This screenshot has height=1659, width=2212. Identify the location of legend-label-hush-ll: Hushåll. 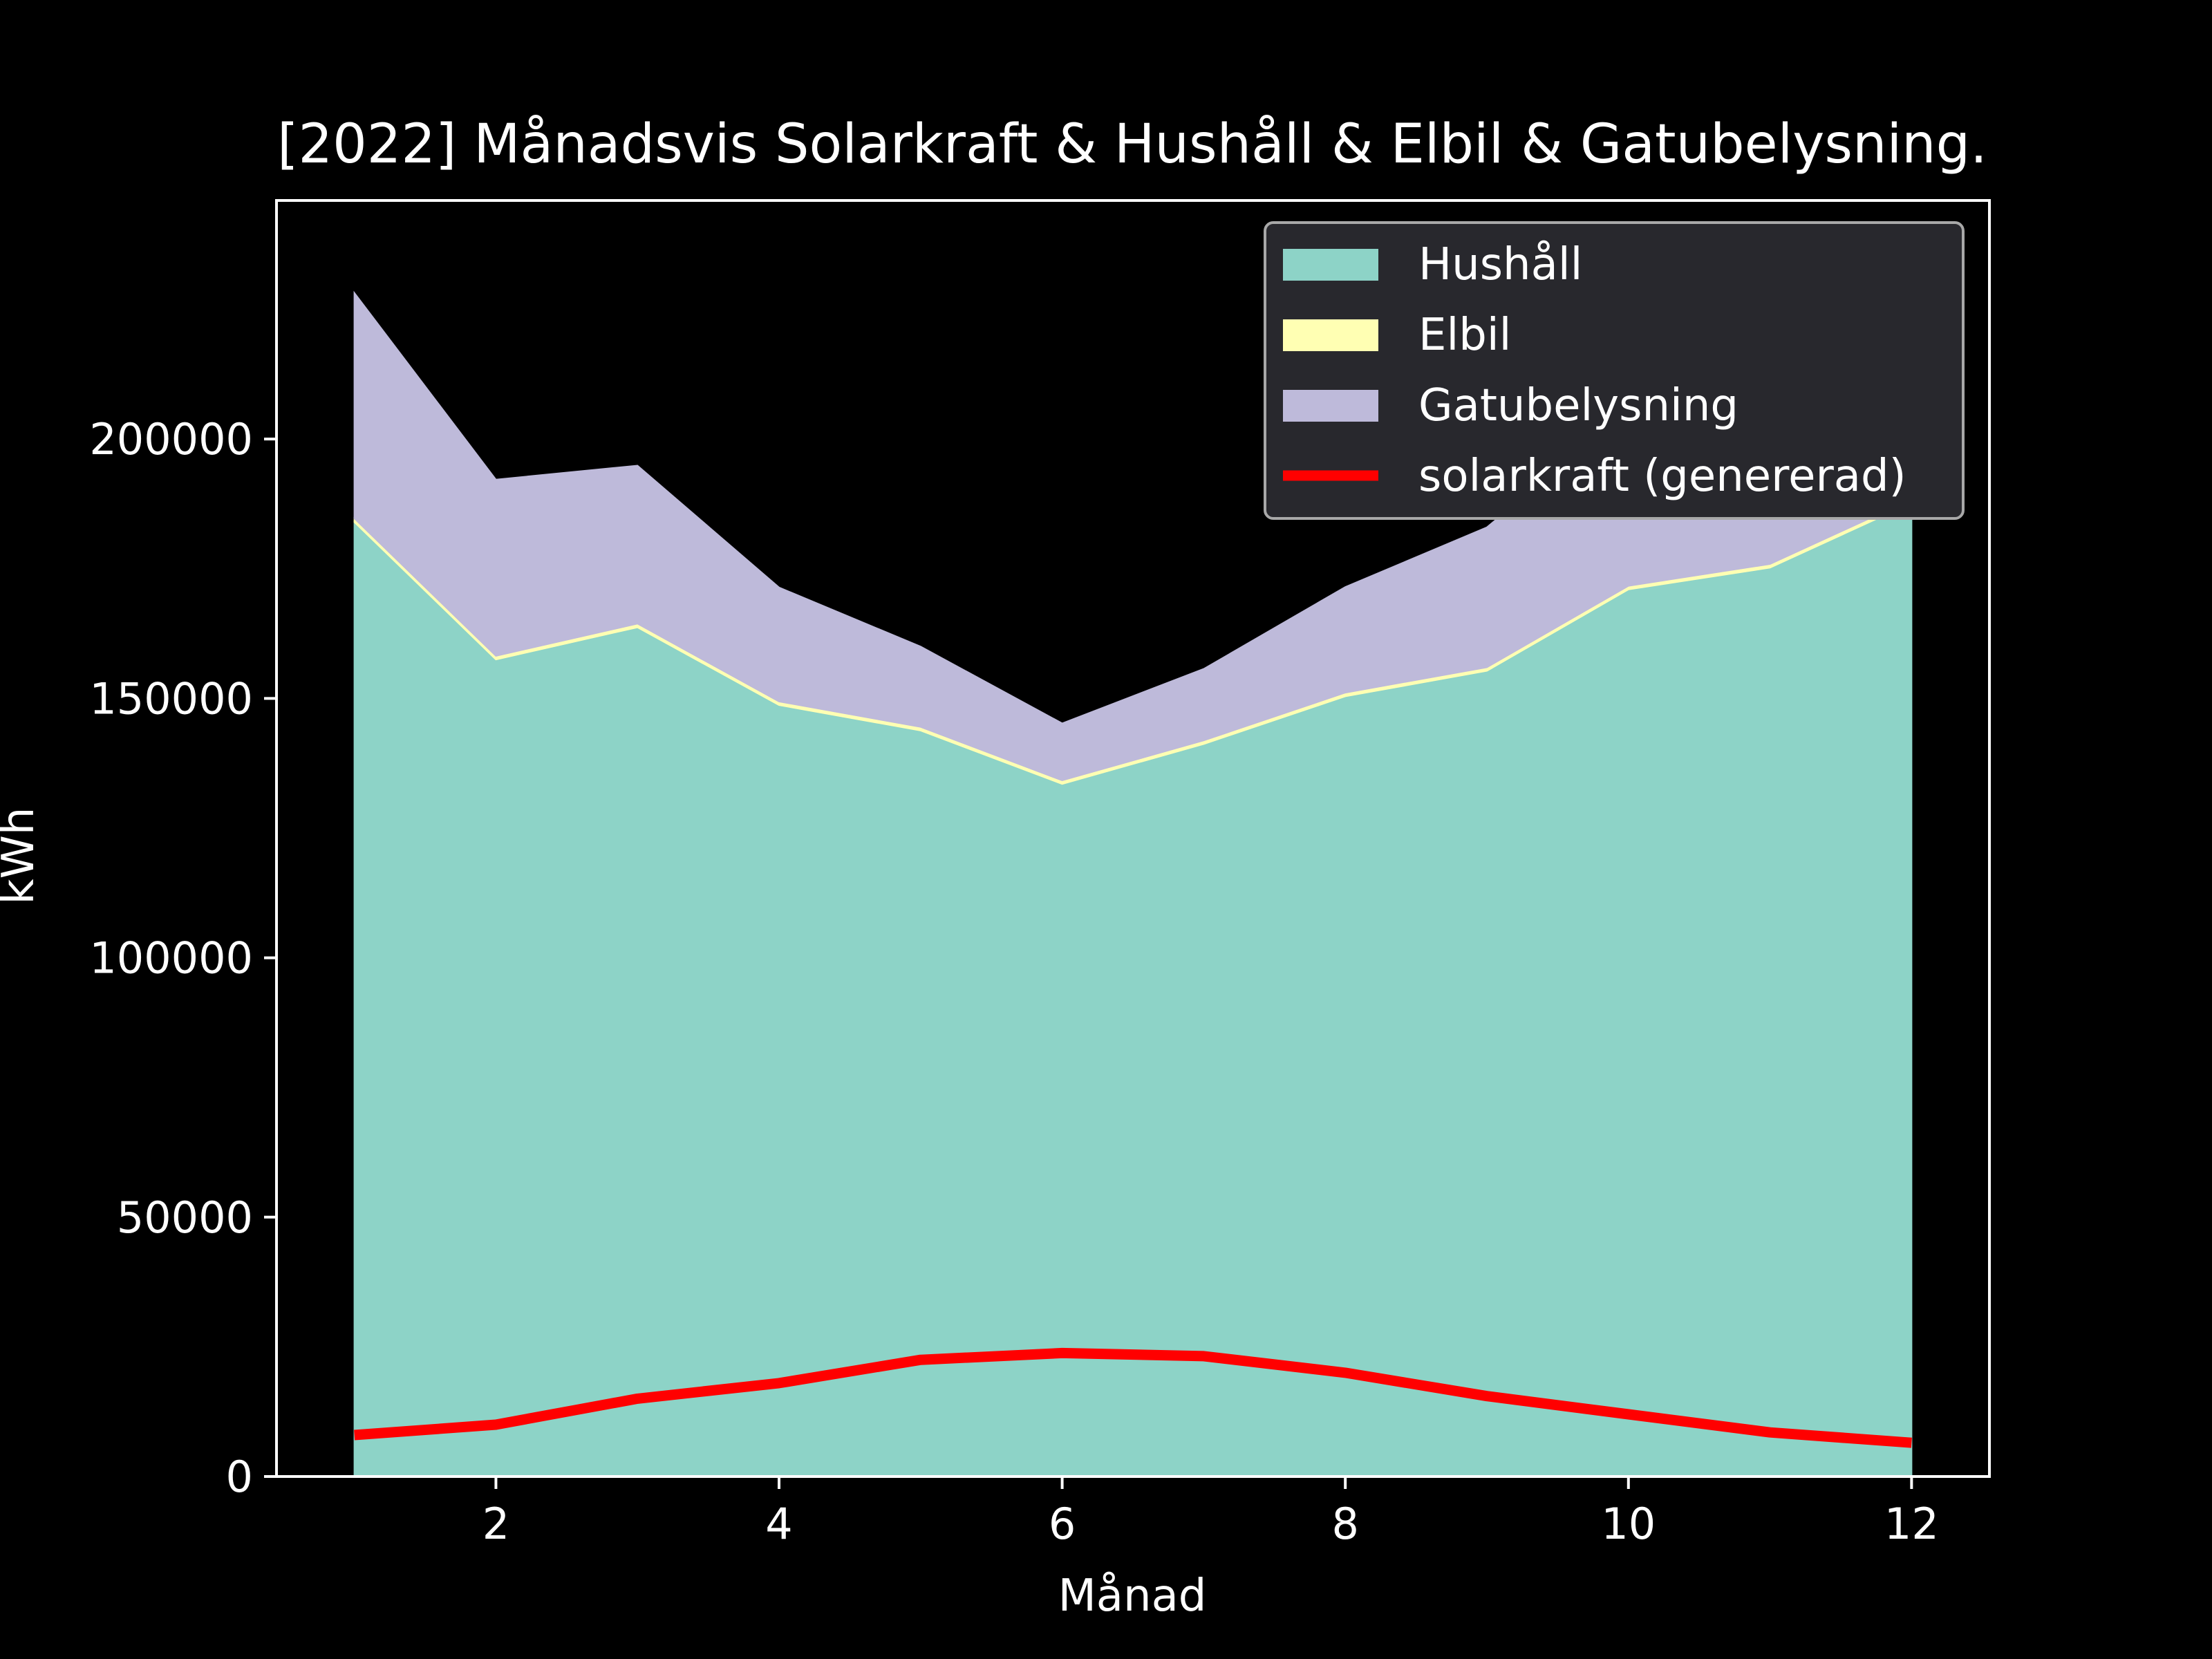
(1500, 264).